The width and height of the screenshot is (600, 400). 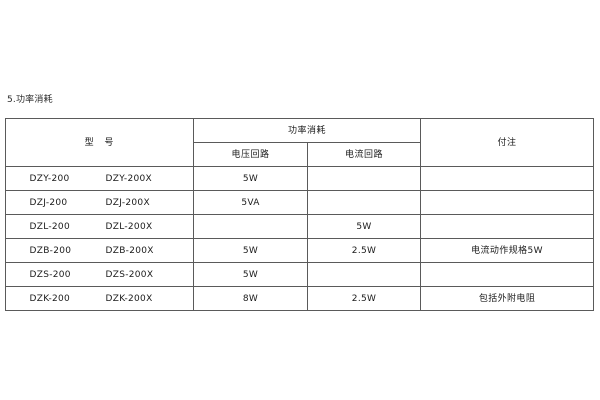 I want to click on cell-model: DZY-200 DZY-200X, so click(x=99, y=178).